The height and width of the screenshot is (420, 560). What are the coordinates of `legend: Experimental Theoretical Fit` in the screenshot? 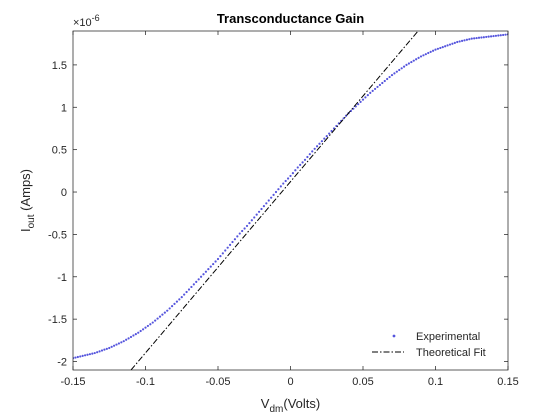 It's located at (435, 344).